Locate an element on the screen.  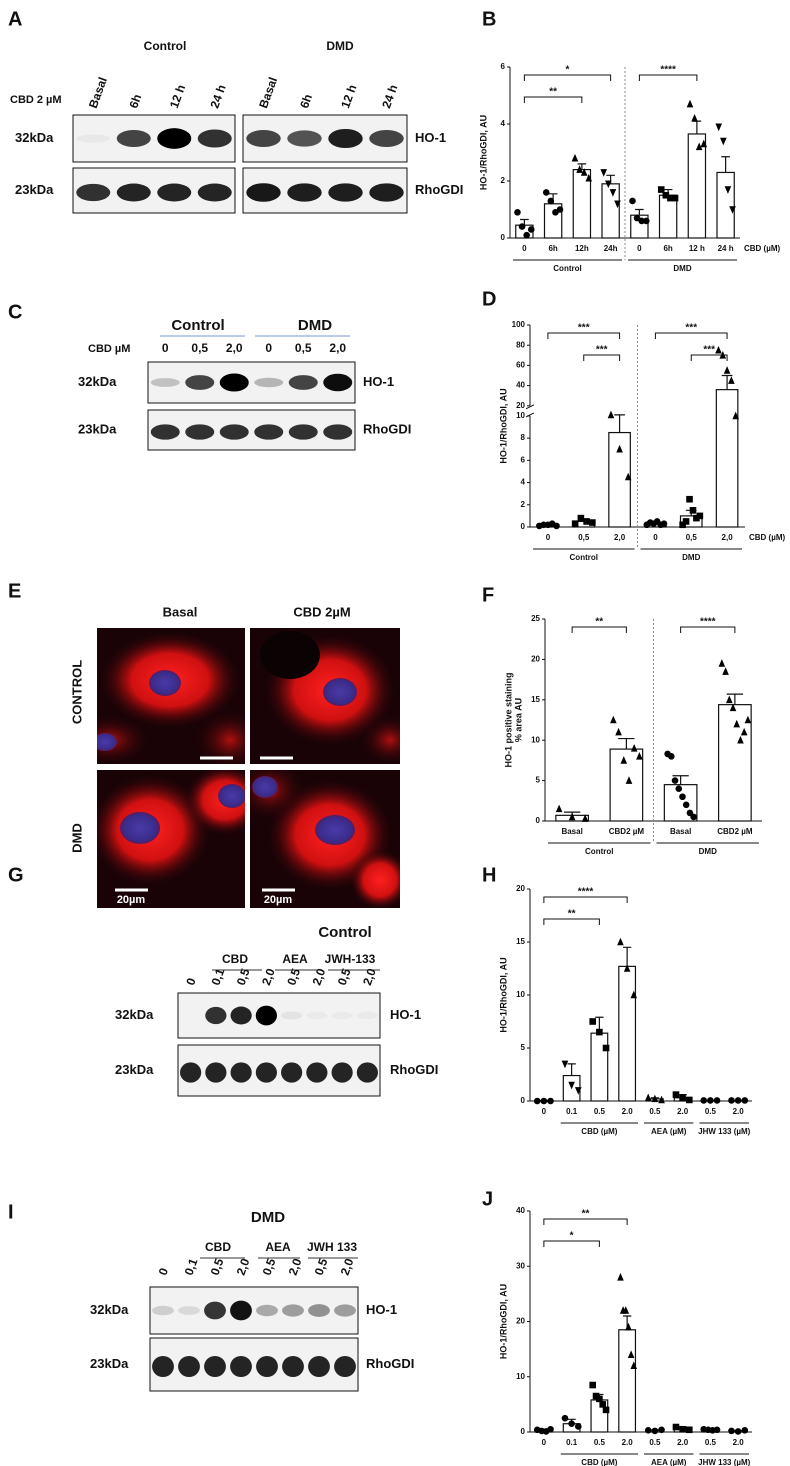
x-tick-label: CBD2 µM is located at coordinates (735, 831).